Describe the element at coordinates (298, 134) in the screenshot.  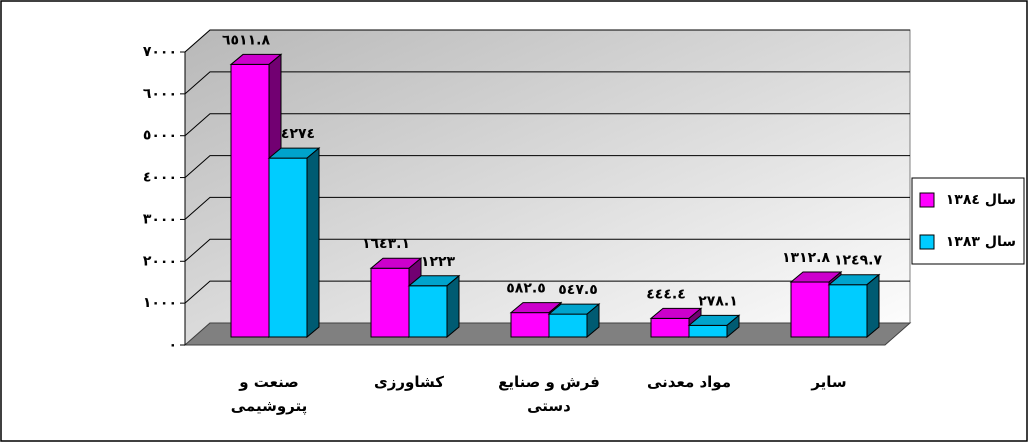
I see `data-label: ٤٢٧٤` at that location.